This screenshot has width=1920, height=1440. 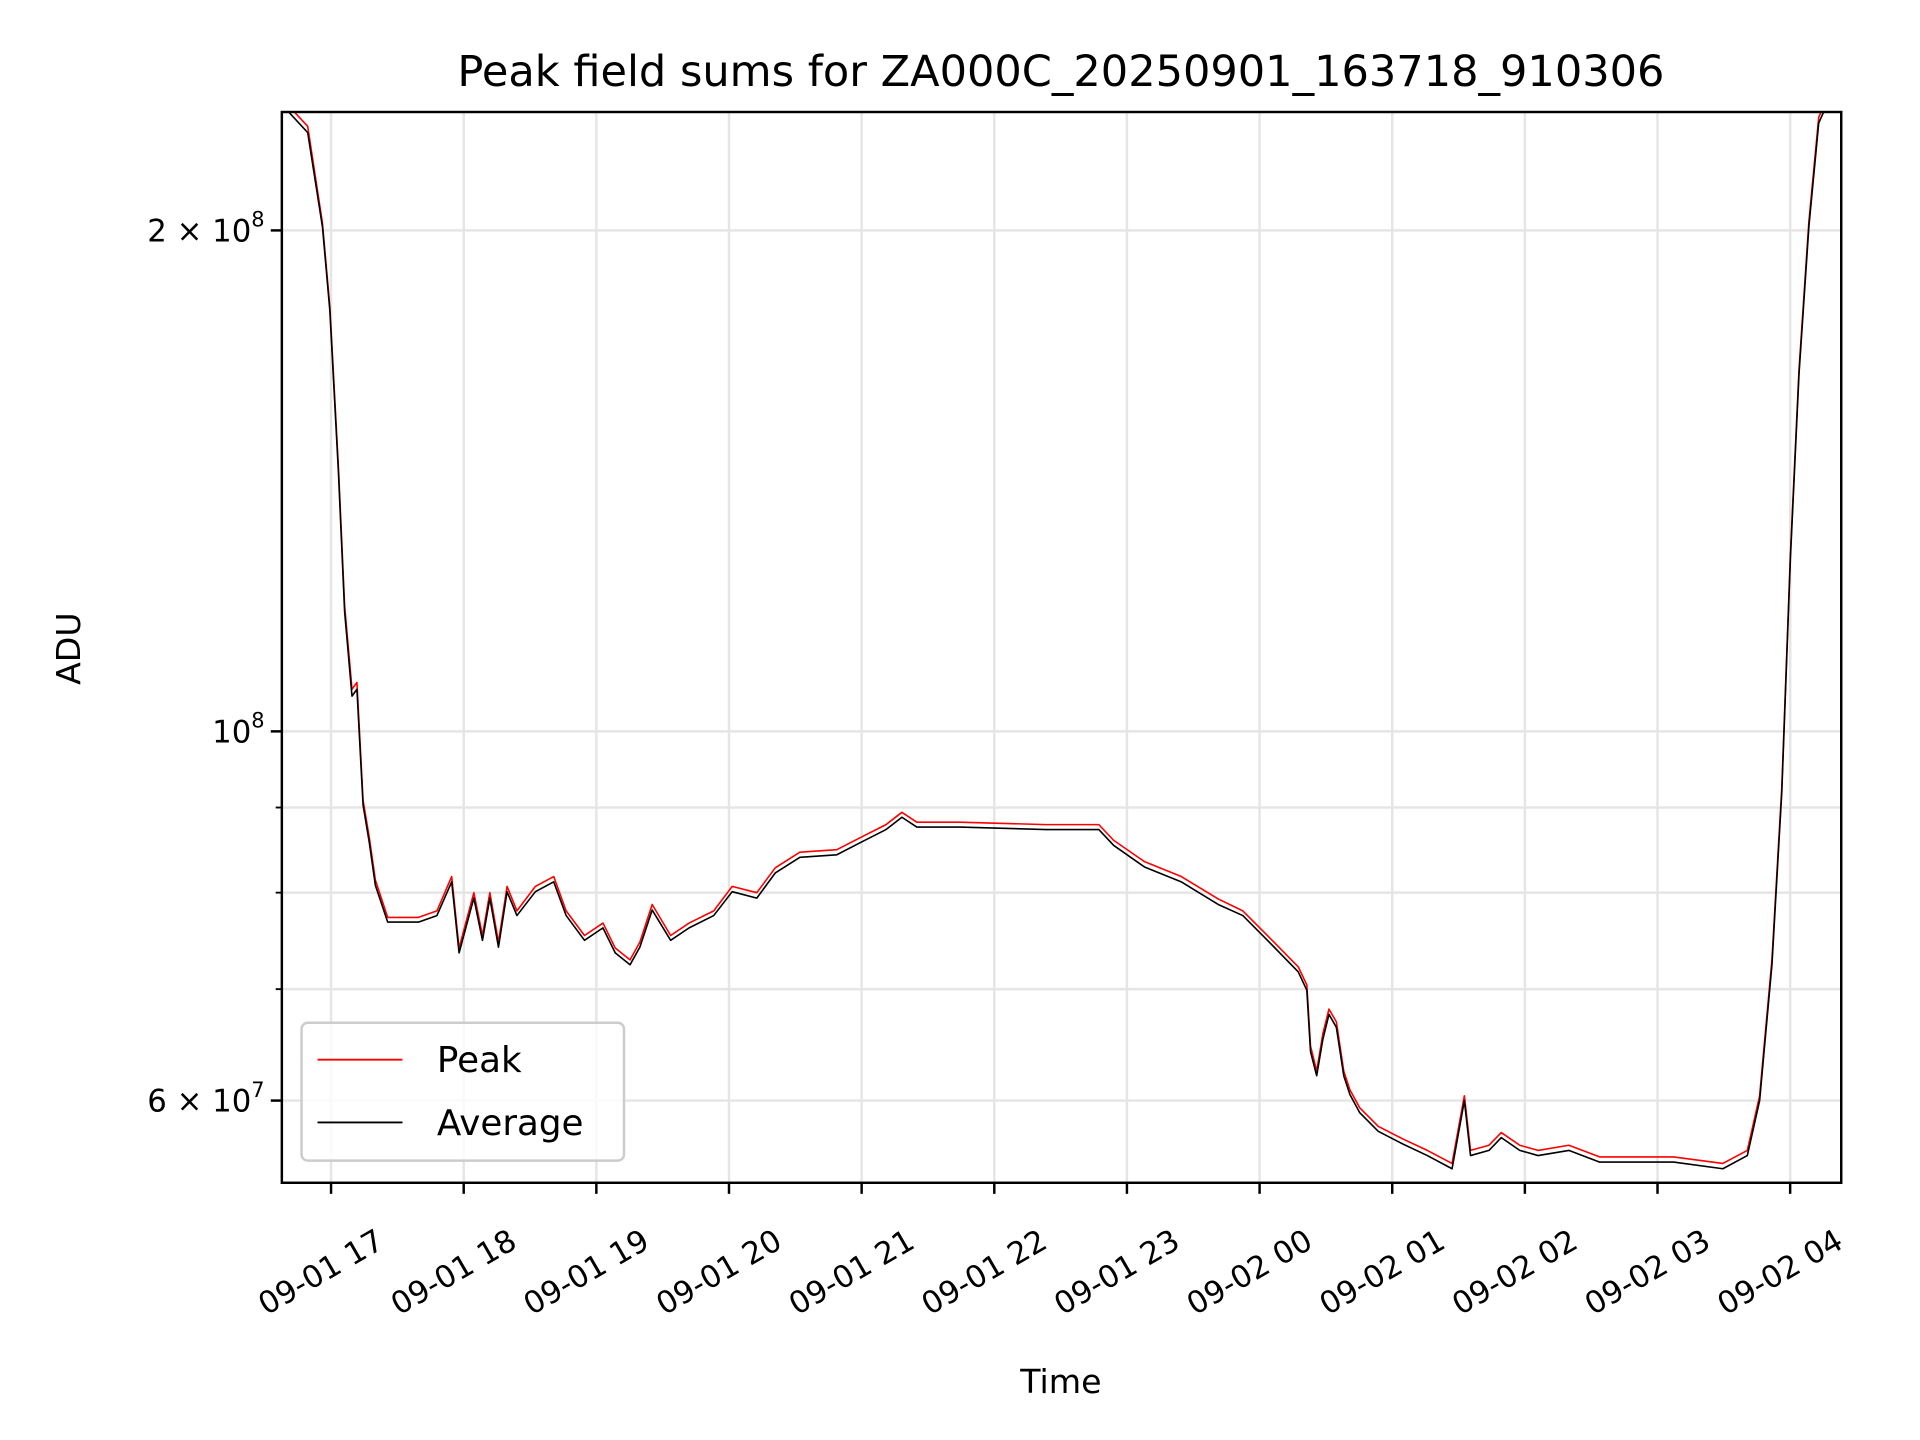 What do you see at coordinates (1117, 1272) in the screenshot?
I see `x-tick-label: 09-01 23` at bounding box center [1117, 1272].